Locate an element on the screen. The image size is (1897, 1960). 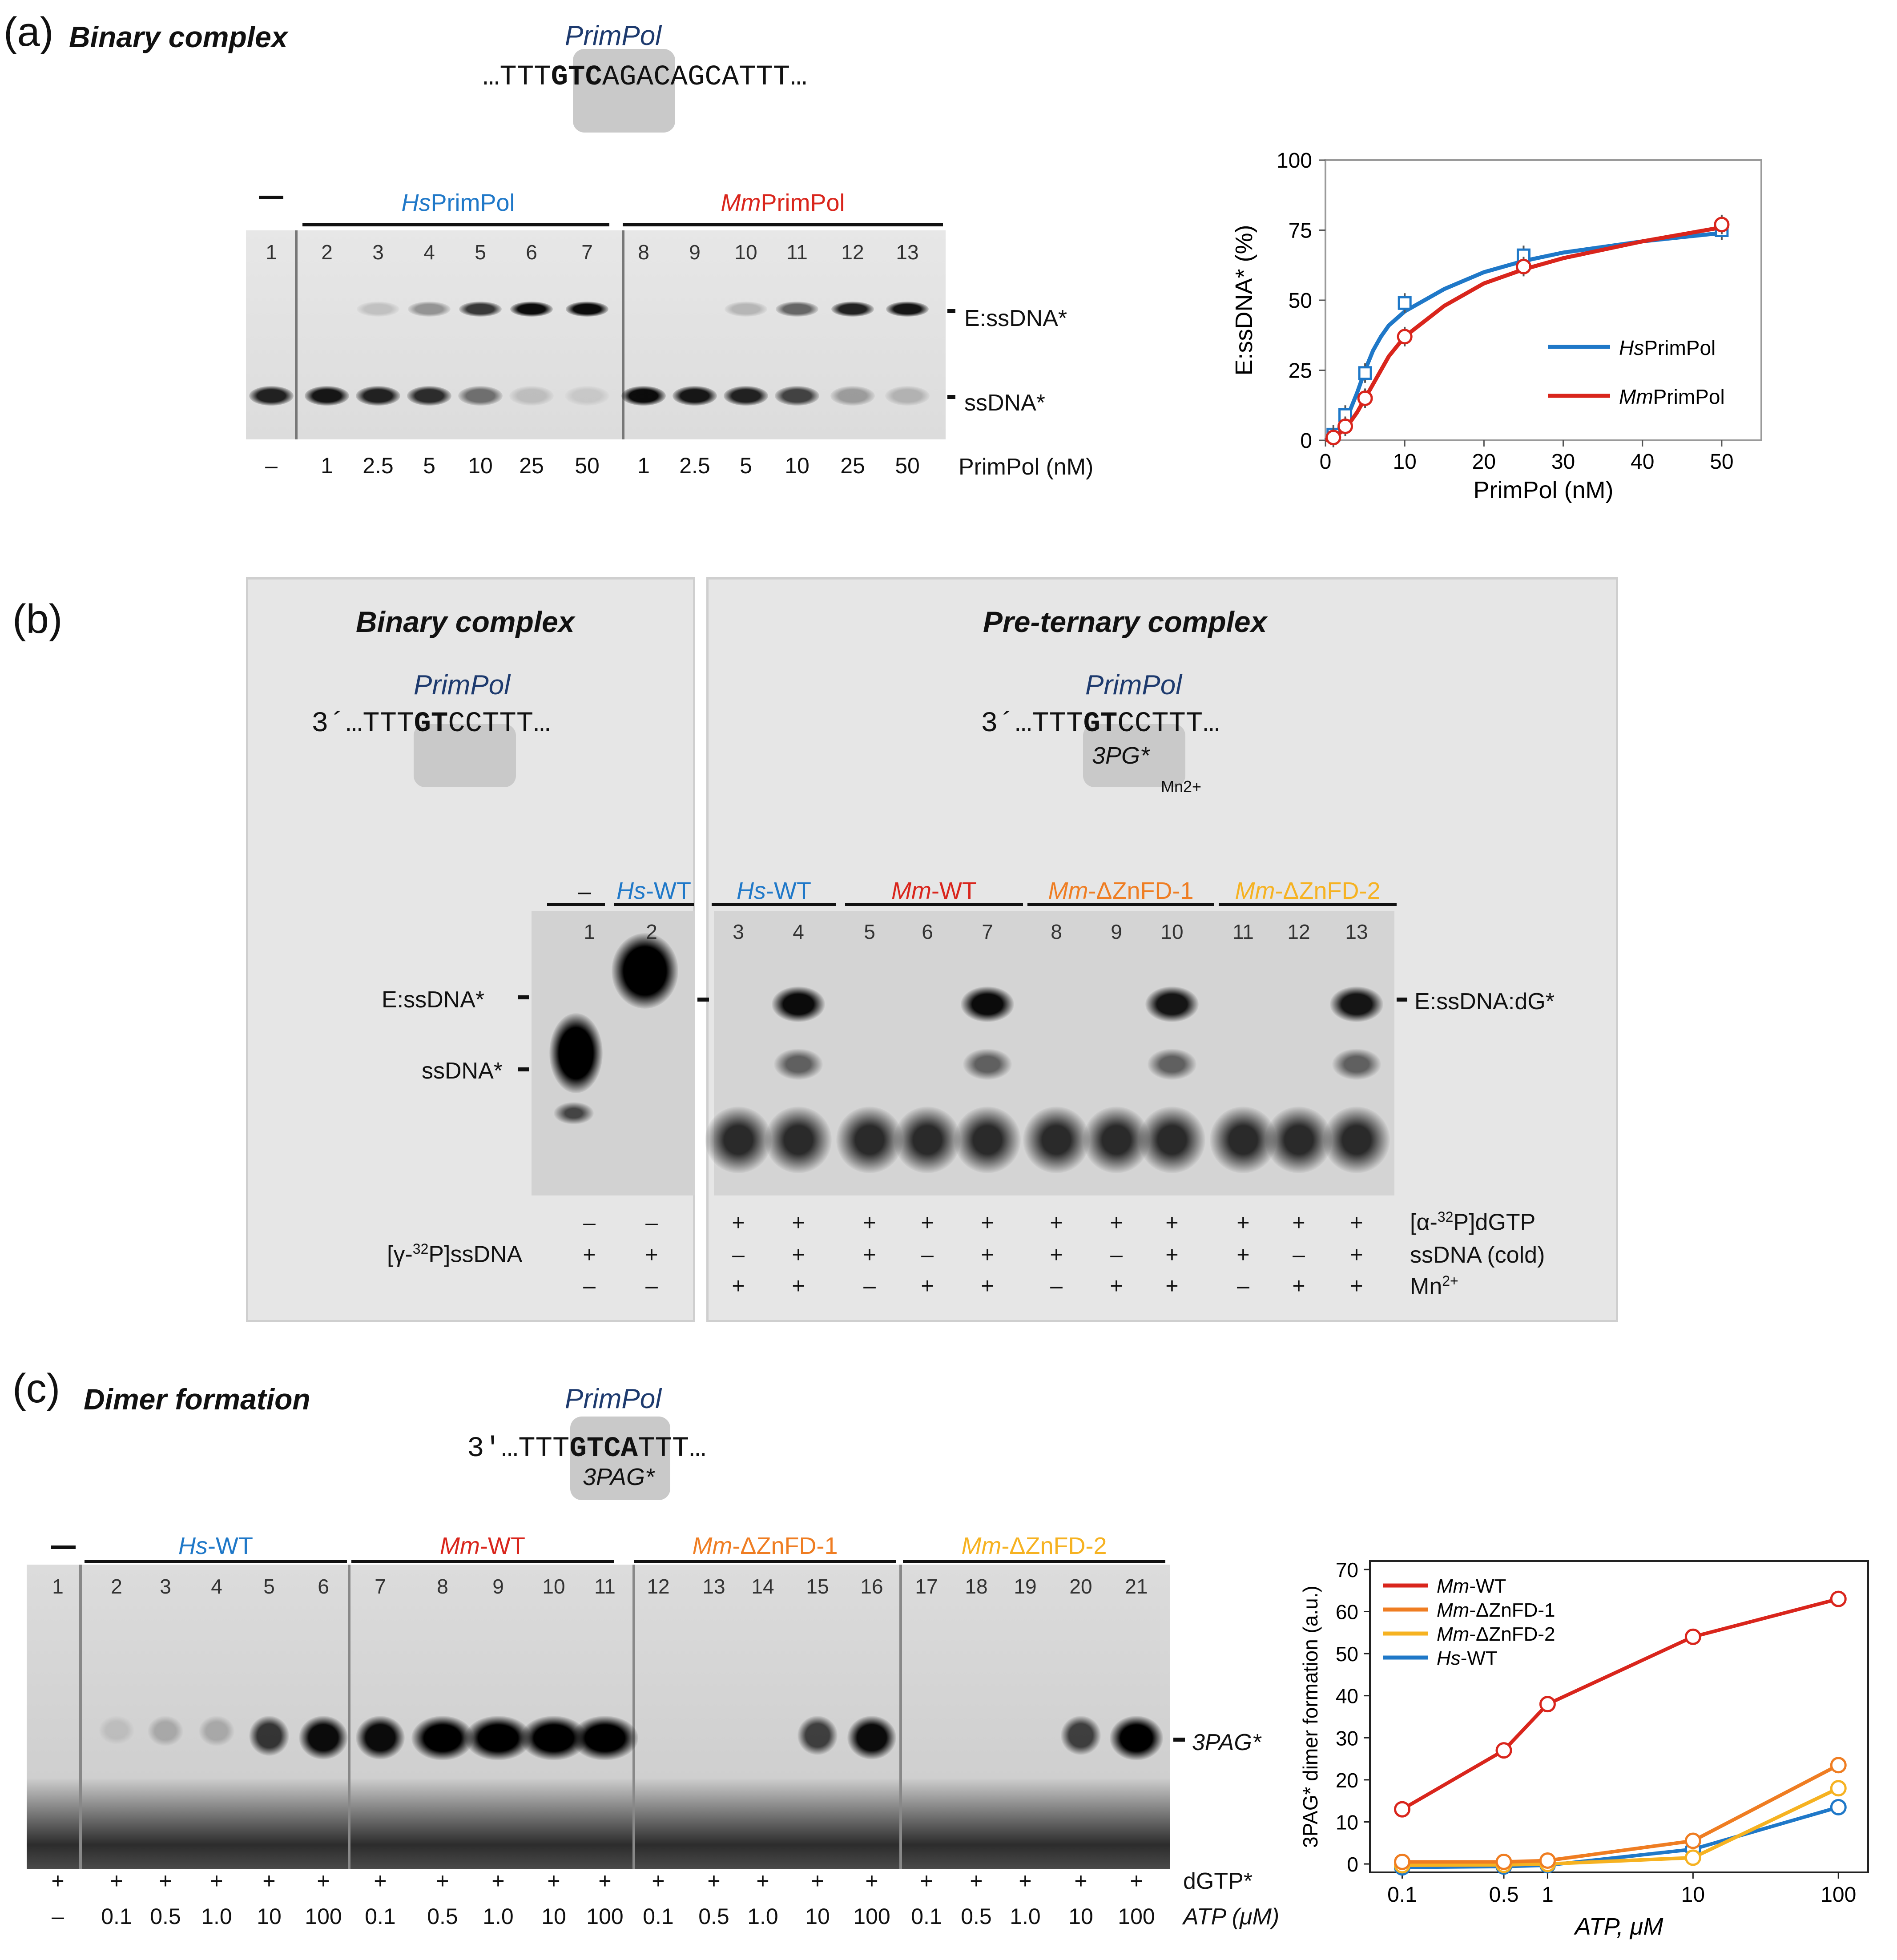
x-tick-label: 50 is located at coordinates (1721, 462).